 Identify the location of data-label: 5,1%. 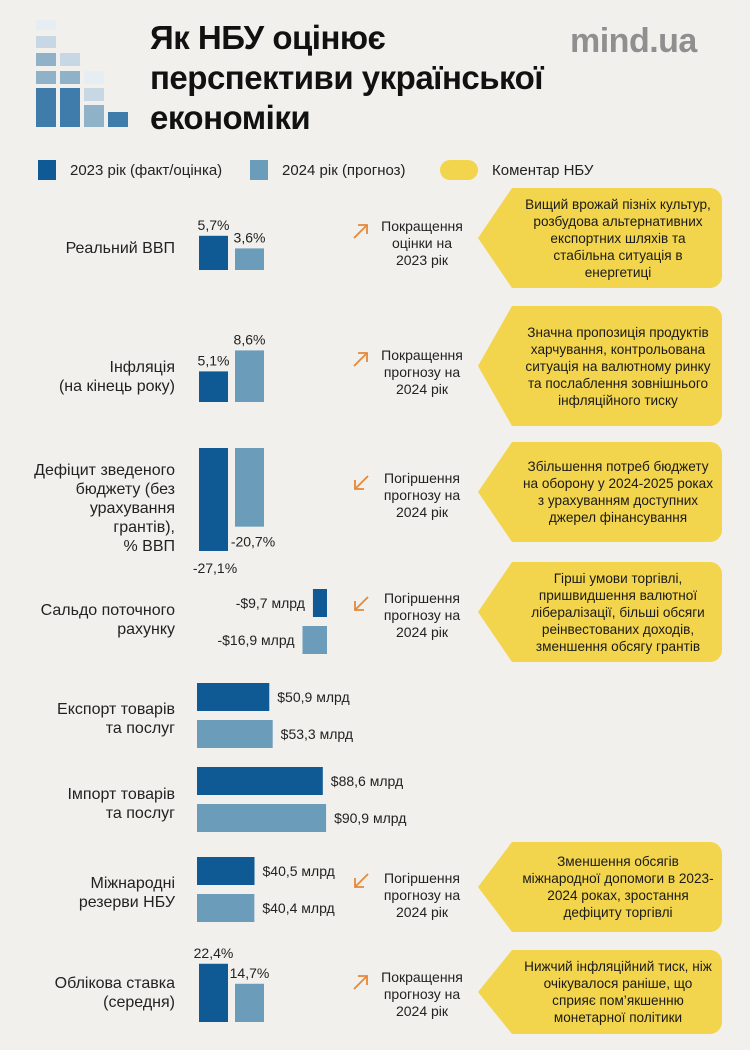
(214, 360).